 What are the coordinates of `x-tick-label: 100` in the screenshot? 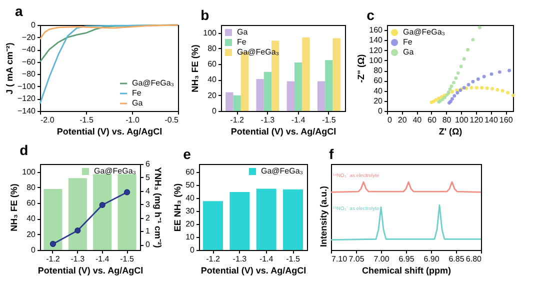 It's located at (461, 120).